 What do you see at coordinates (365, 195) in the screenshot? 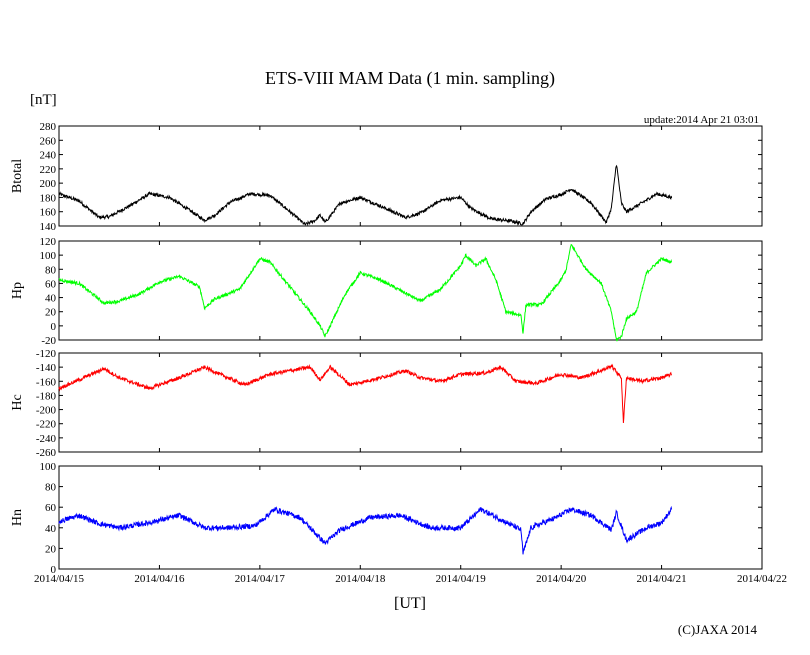
I see `series-line-btotal` at bounding box center [365, 195].